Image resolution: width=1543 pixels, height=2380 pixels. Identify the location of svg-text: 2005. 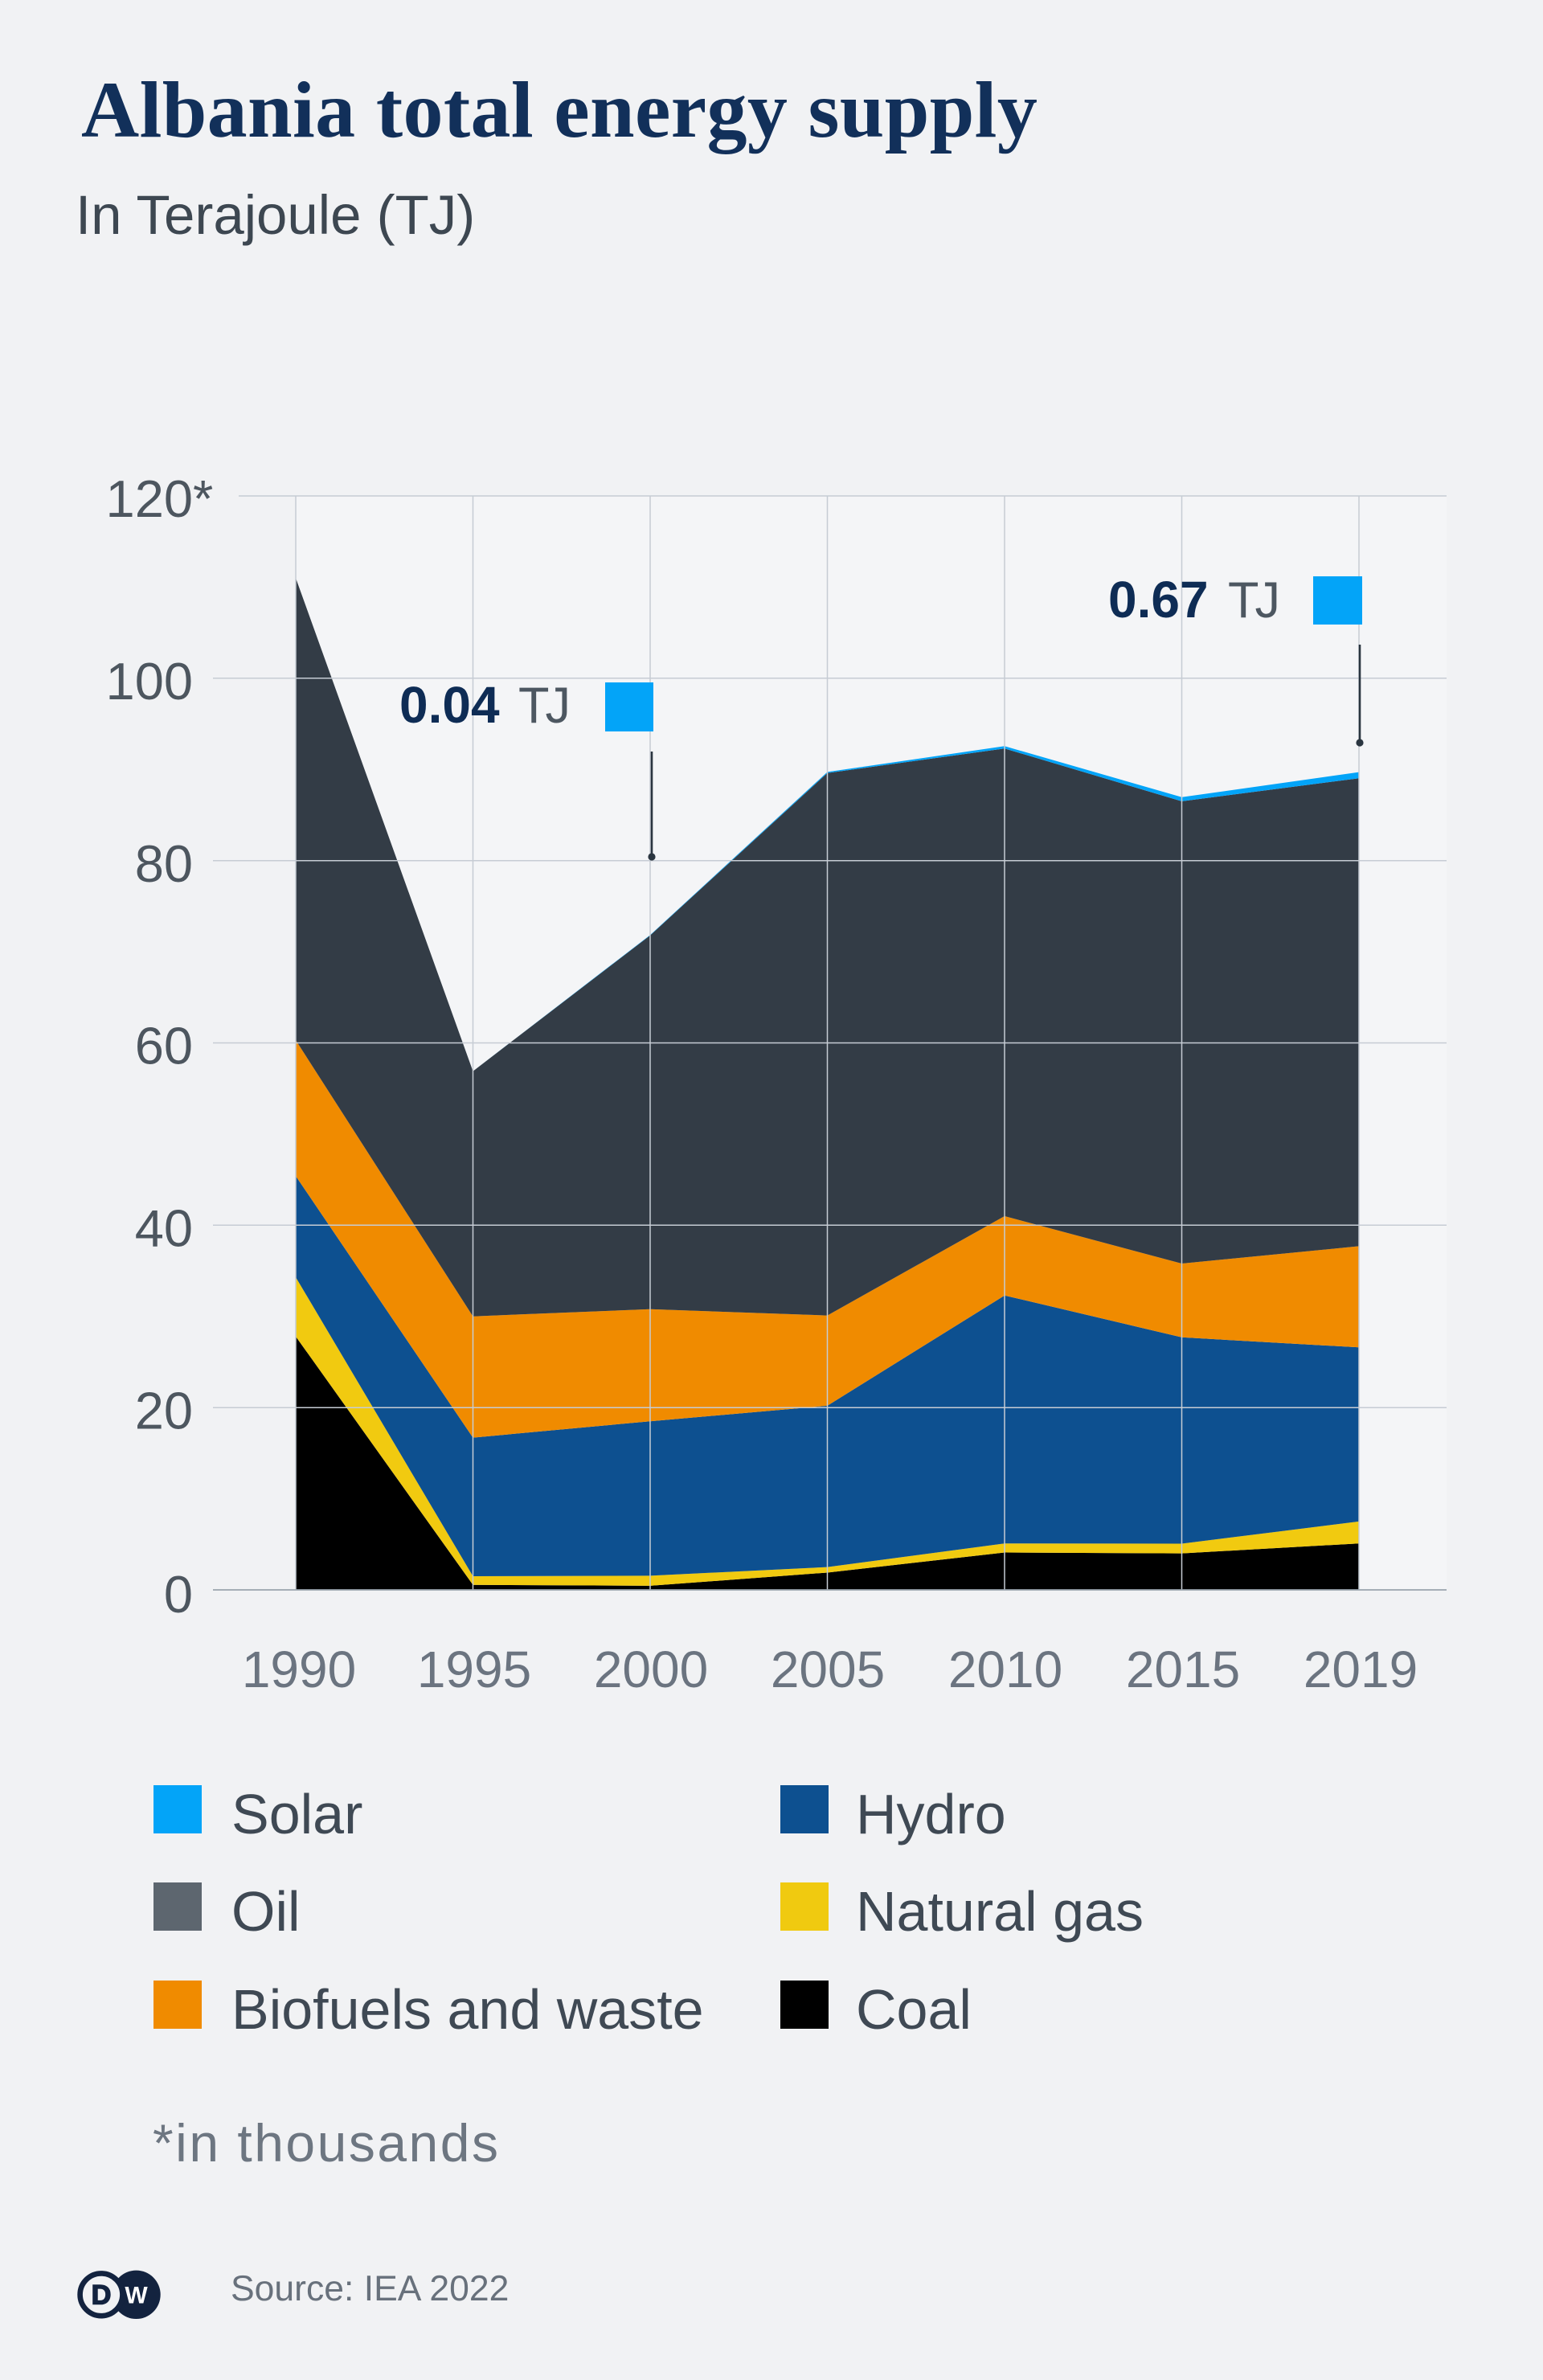
(828, 1670).